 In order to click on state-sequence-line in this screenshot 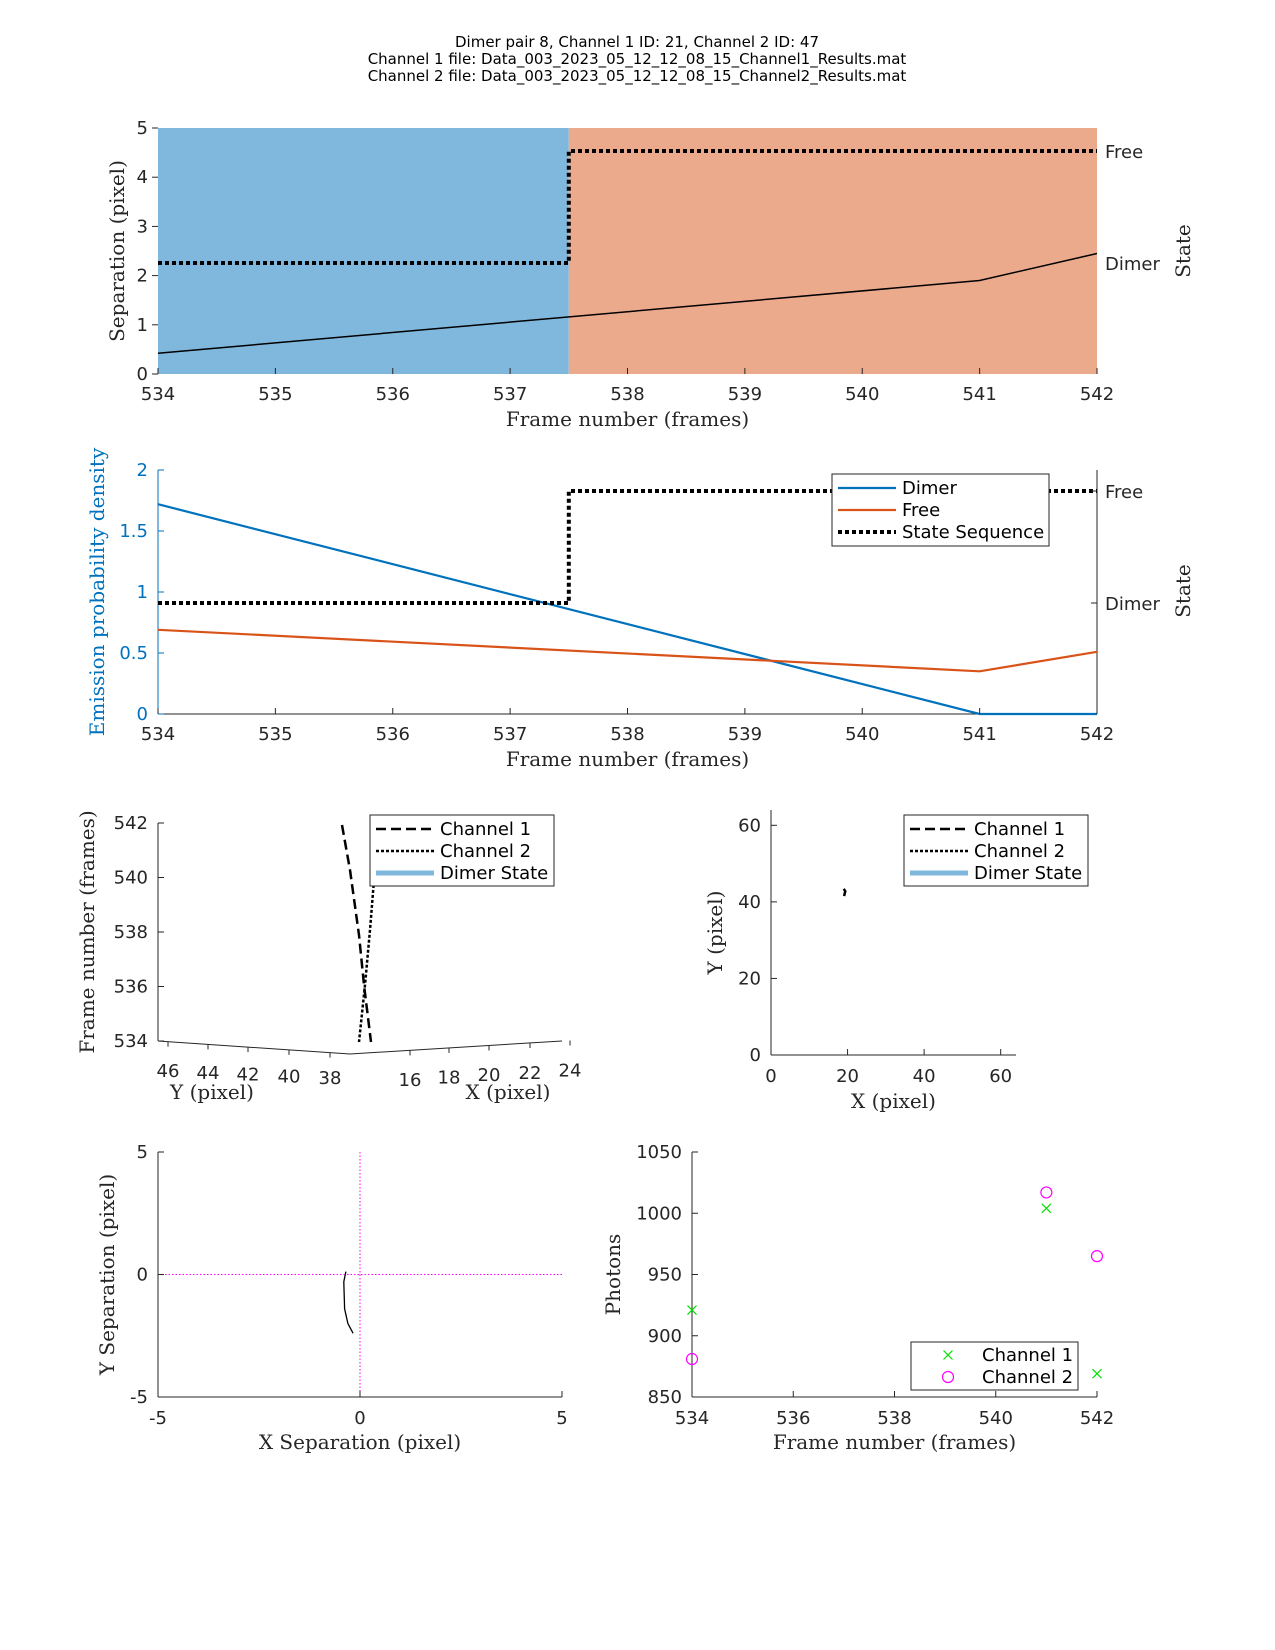, I will do `click(627, 207)`.